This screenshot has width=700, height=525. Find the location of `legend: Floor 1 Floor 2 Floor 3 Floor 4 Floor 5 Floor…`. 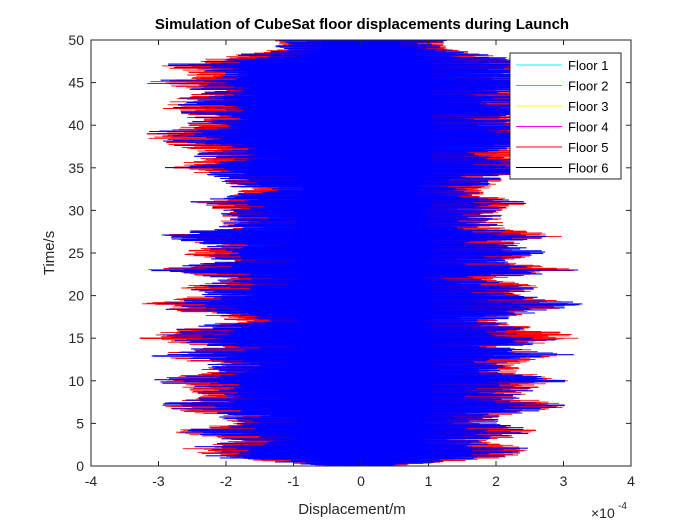

legend: Floor 1 Floor 2 Floor 3 Floor 4 Floor 5 Floor… is located at coordinates (565, 116).